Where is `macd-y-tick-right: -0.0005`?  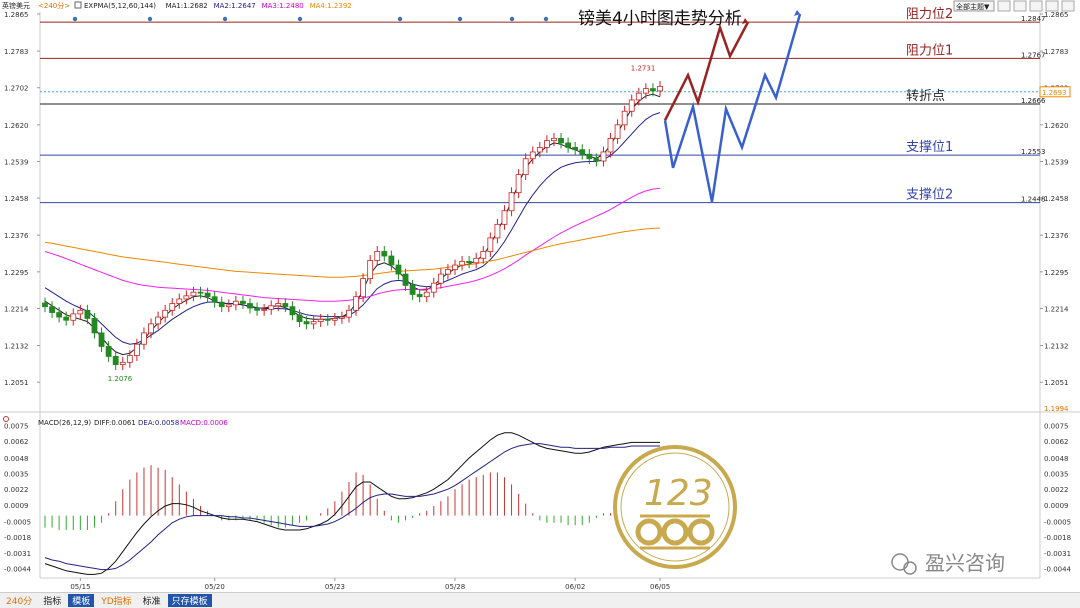
macd-y-tick-right: -0.0005 is located at coordinates (1057, 523).